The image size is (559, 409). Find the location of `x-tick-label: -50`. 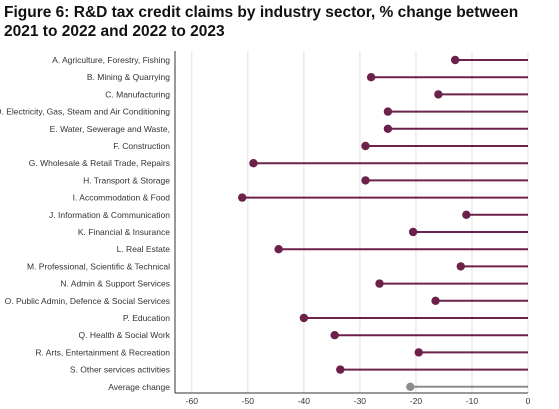

x-tick-label: -50 is located at coordinates (248, 401).